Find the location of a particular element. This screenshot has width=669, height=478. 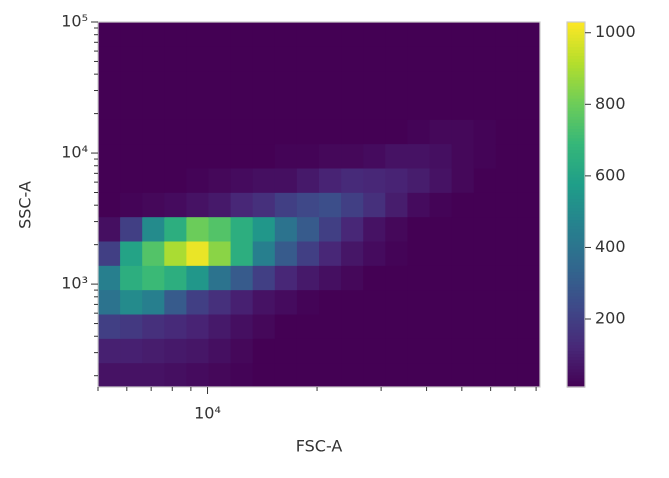

colorbar-tick-label: 800 is located at coordinates (610, 103).